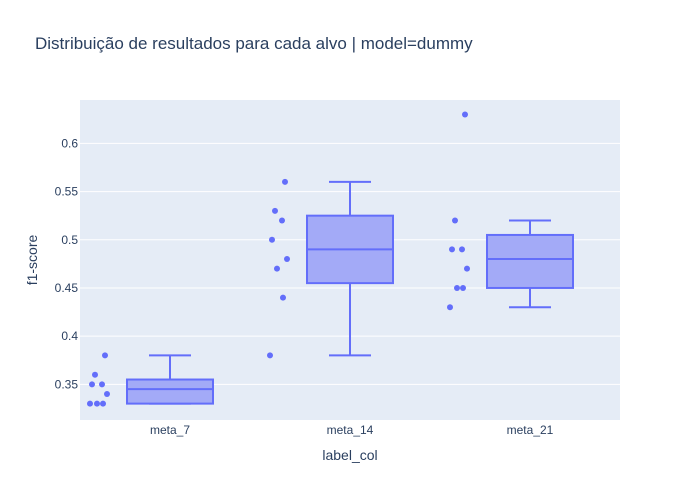  What do you see at coordinates (69, 240) in the screenshot?
I see `y-tick-label: 0.5` at bounding box center [69, 240].